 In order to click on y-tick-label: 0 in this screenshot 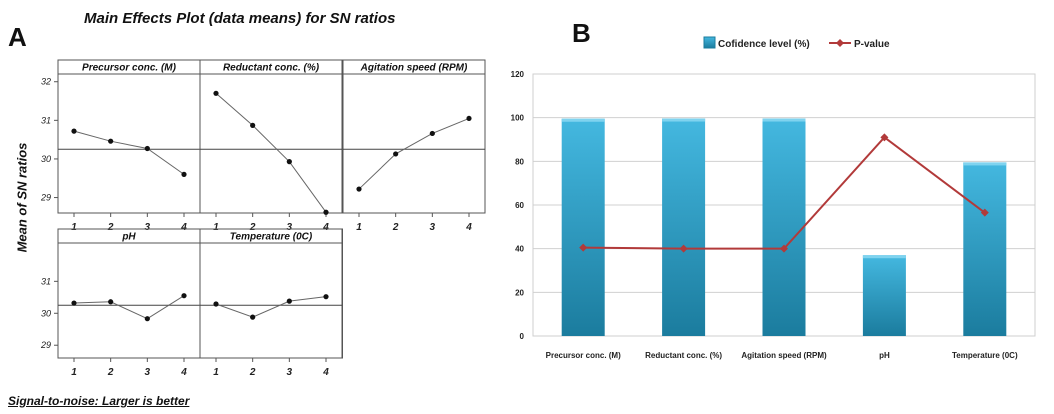, I will do `click(522, 336)`.